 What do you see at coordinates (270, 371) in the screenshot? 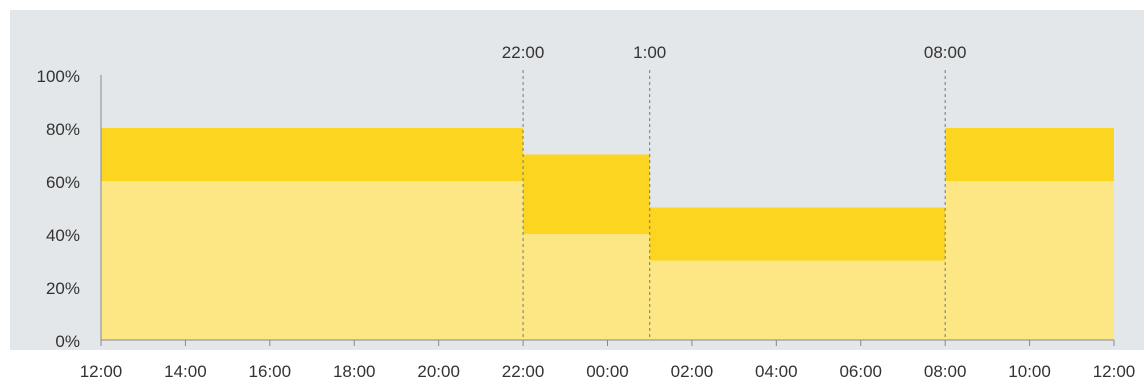
I see `x-tick-label-3: 16:00` at bounding box center [270, 371].